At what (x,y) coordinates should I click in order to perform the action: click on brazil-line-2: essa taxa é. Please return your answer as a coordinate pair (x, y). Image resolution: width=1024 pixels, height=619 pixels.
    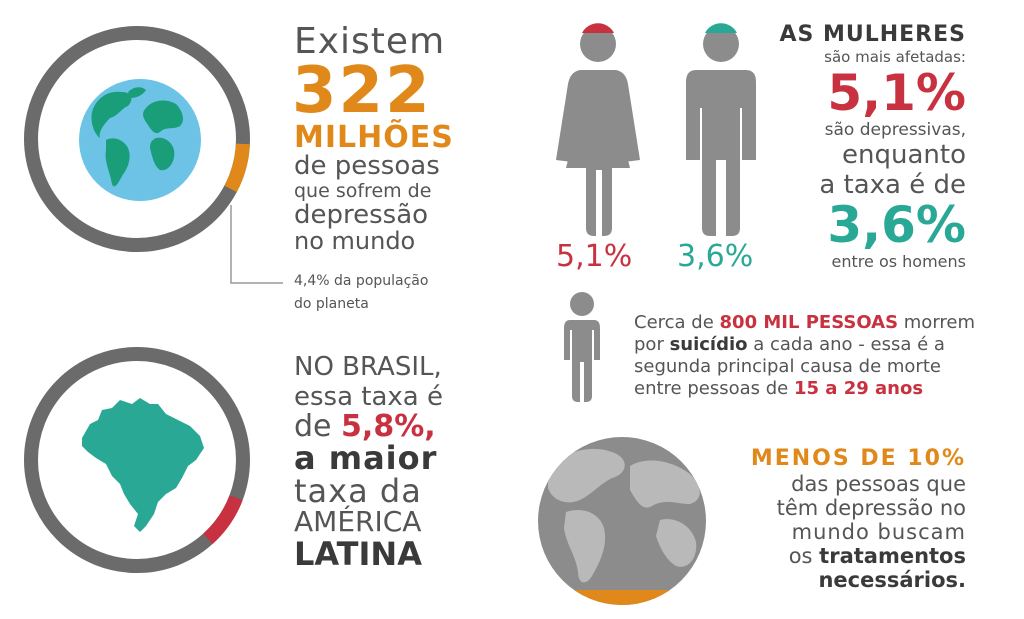
    Looking at the image, I should click on (368, 397).